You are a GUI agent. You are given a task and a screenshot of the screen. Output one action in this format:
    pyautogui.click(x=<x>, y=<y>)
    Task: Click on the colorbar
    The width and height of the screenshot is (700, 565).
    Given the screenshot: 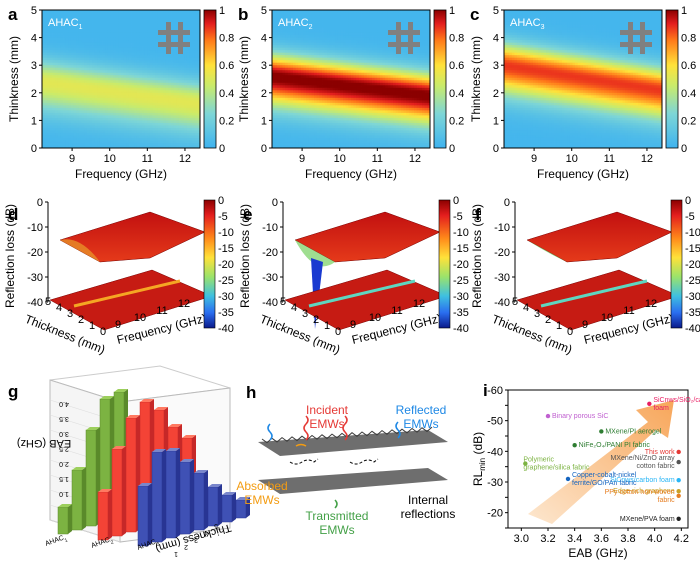 What is the action you would take?
    pyautogui.click(x=210, y=79)
    